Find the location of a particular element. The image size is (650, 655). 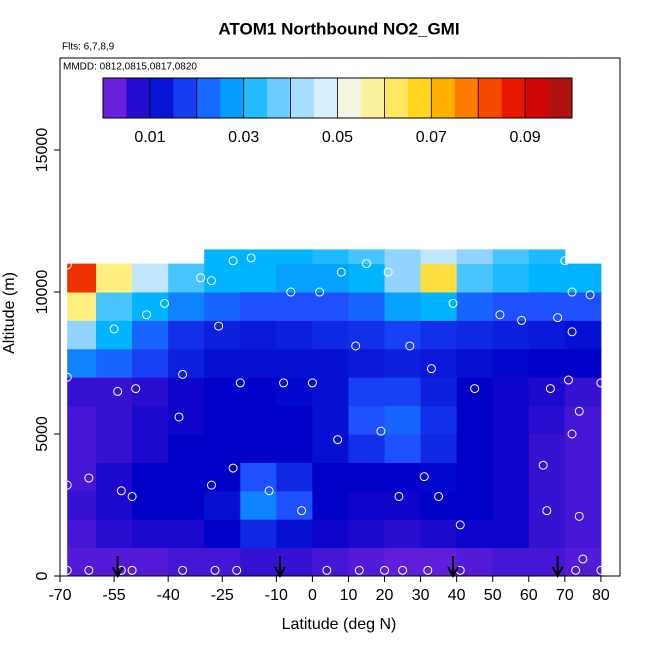

x-tick-label: 60 is located at coordinates (529, 595).